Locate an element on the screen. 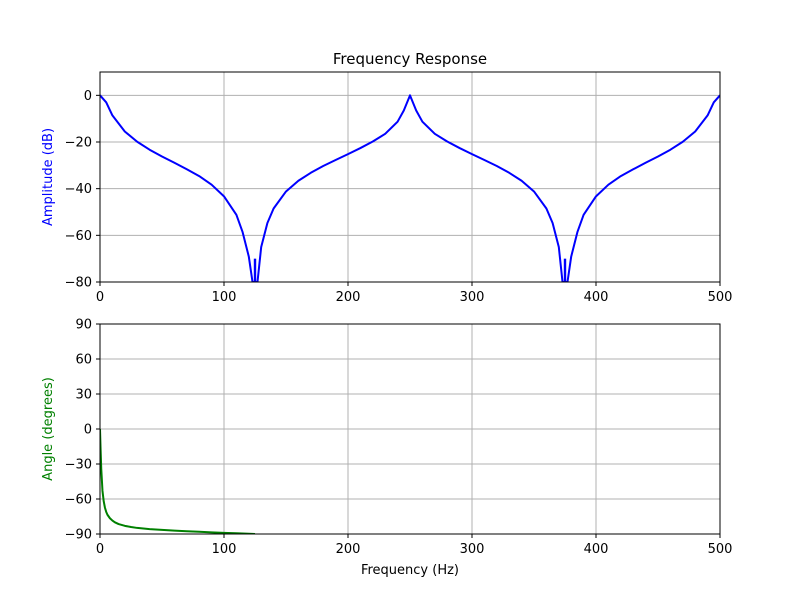 The width and height of the screenshot is (800, 600). angle-y-tick-label: −60 is located at coordinates (78, 500).